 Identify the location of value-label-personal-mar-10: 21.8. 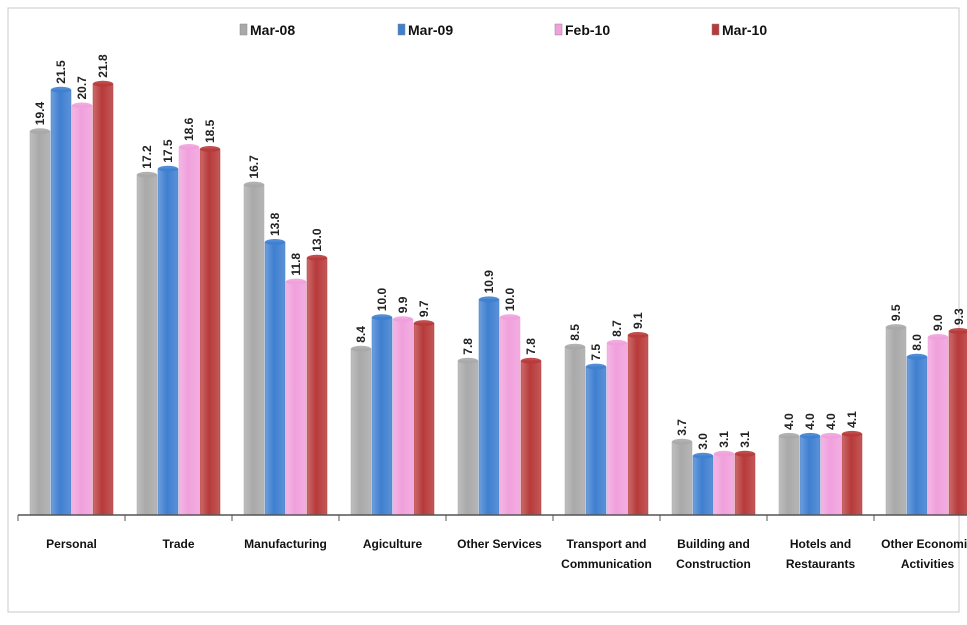
(103, 66).